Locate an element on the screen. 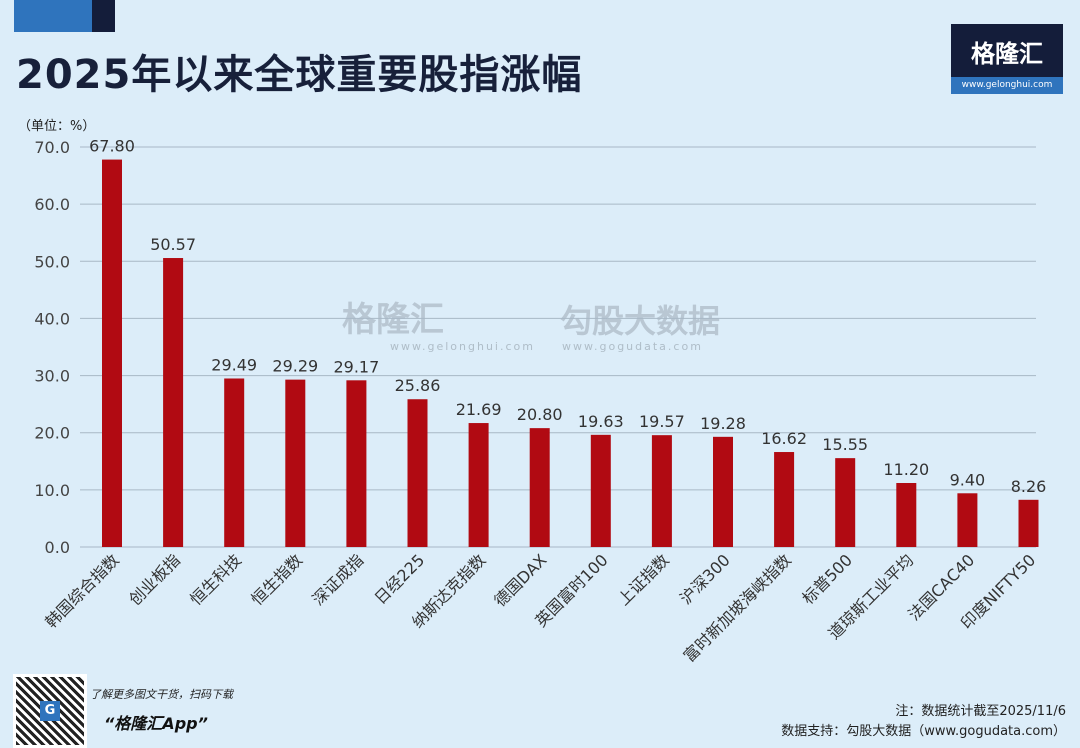 Image resolution: width=1080 pixels, height=748 pixels. y-tick-label: 10.0 is located at coordinates (52, 490).